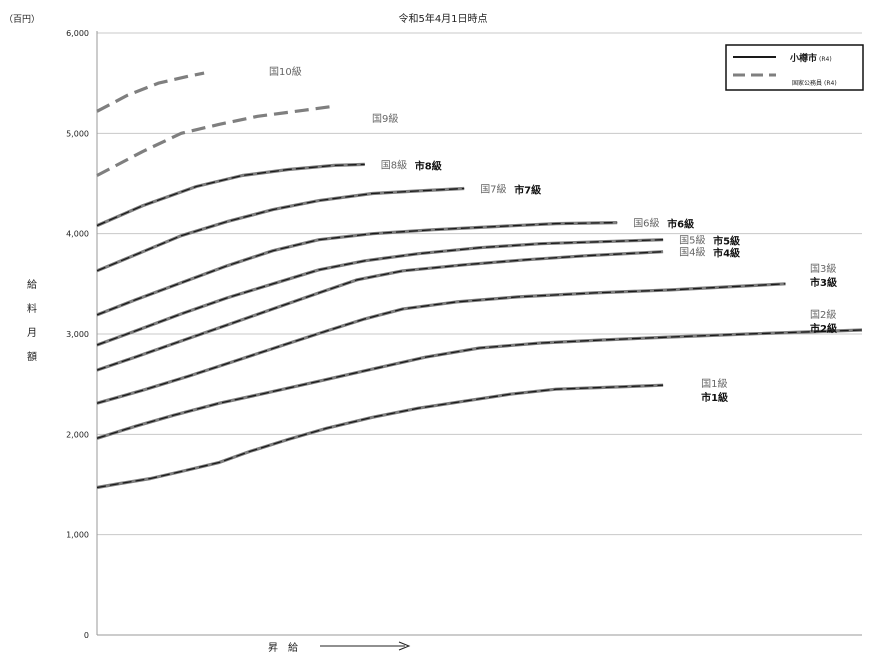 This screenshot has width=879, height=653. What do you see at coordinates (714, 397) in the screenshot?
I see `series-label-shi: 市1級` at bounding box center [714, 397].